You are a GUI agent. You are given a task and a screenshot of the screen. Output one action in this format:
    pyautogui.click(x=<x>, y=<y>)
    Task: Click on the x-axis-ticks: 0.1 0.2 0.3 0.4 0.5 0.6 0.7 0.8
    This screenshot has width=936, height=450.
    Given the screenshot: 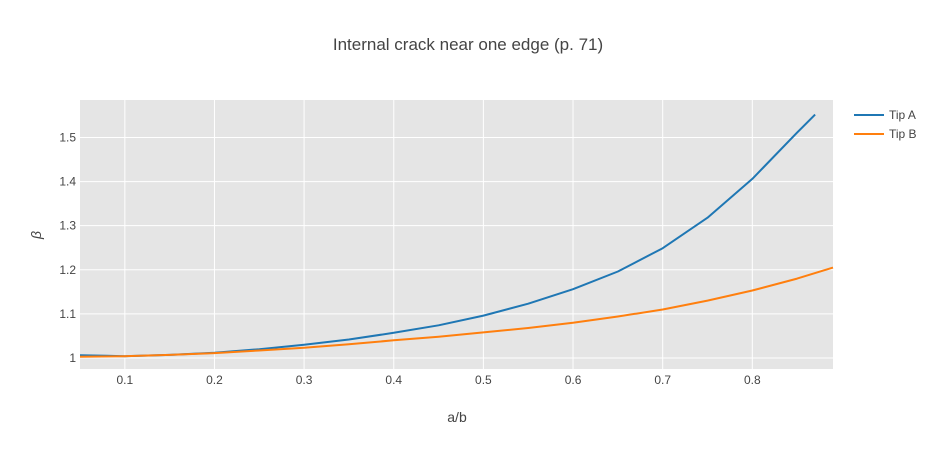 What is the action you would take?
    pyautogui.click(x=438, y=380)
    